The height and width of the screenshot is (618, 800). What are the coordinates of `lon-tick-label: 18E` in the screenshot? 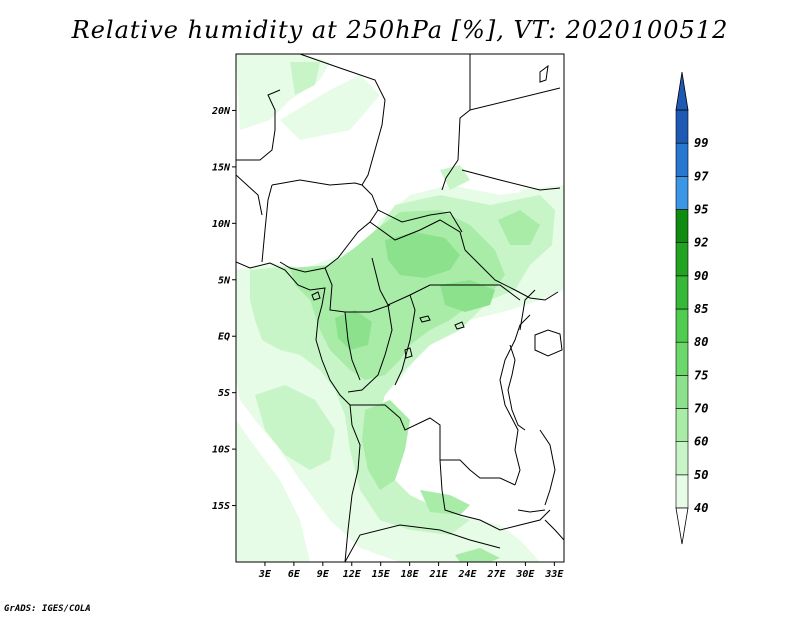 It's located at (410, 574).